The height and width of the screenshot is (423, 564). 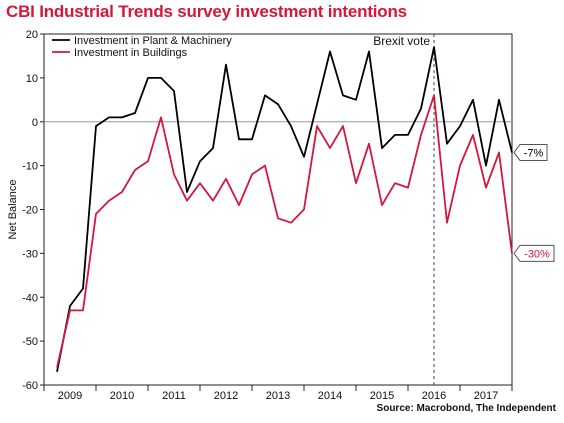 What do you see at coordinates (330, 396) in the screenshot?
I see `x-tick-label: 2014` at bounding box center [330, 396].